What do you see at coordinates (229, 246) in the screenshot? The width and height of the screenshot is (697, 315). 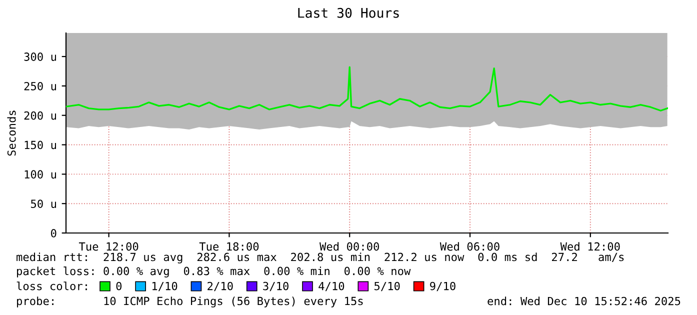 I see `x-tick-label: Tue 18:00` at bounding box center [229, 246].